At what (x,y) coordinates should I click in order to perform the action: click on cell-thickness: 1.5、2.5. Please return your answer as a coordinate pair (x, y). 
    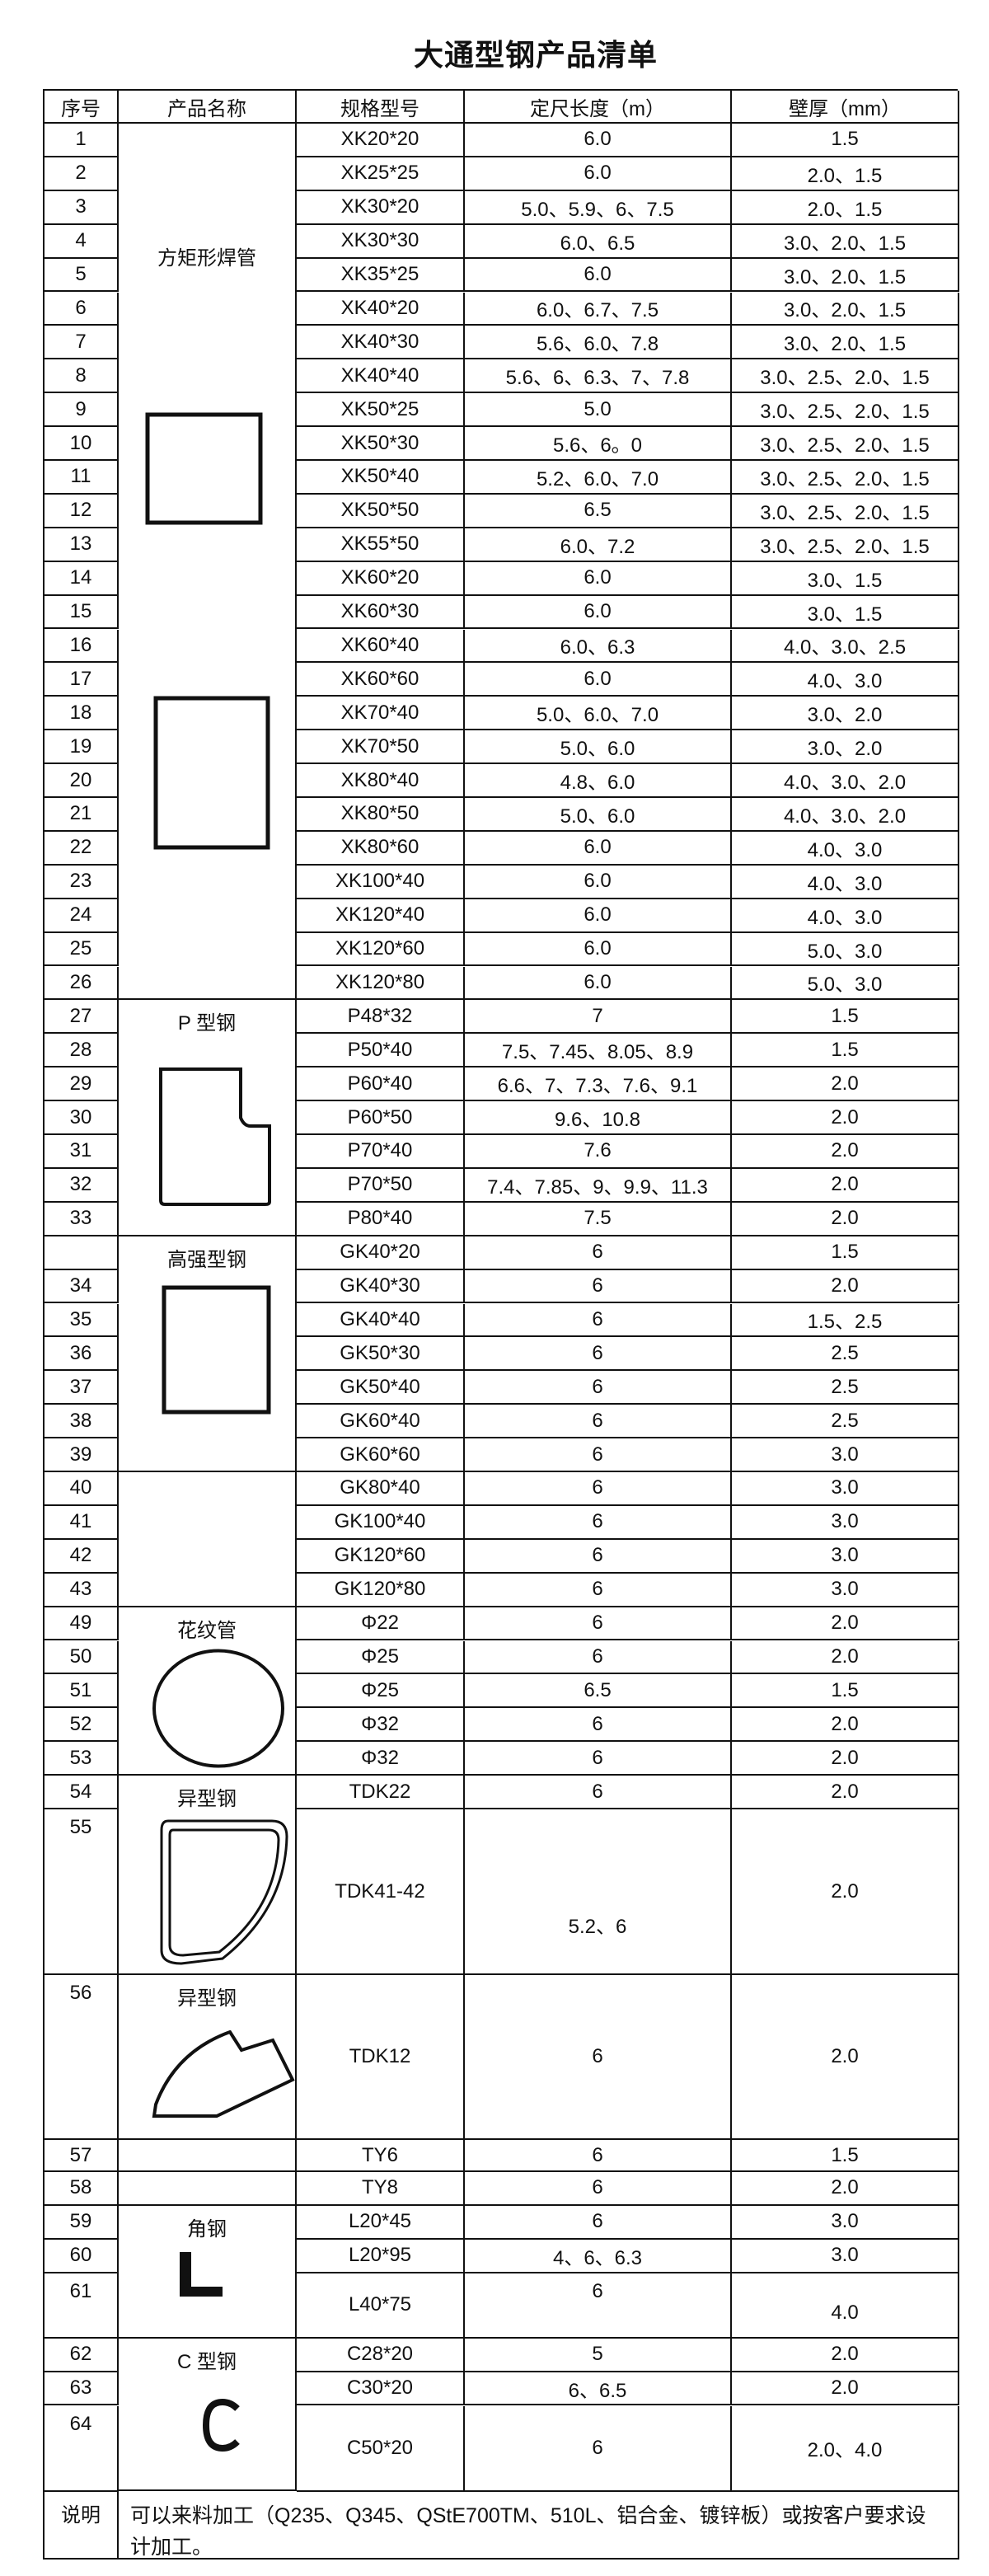
    Looking at the image, I should click on (845, 1321).